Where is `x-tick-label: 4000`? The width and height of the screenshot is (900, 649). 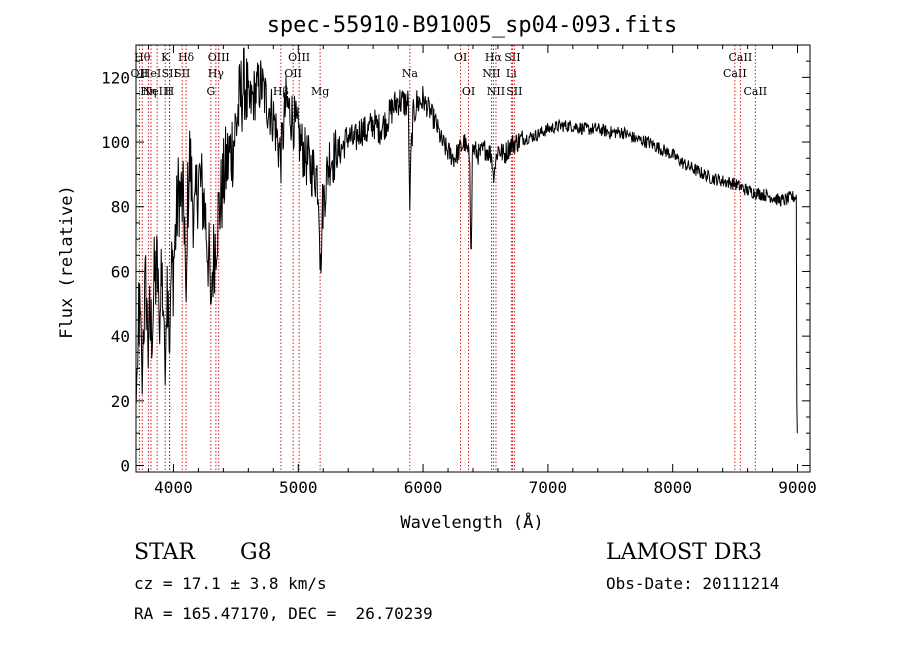
x-tick-label: 4000 is located at coordinates (173, 487).